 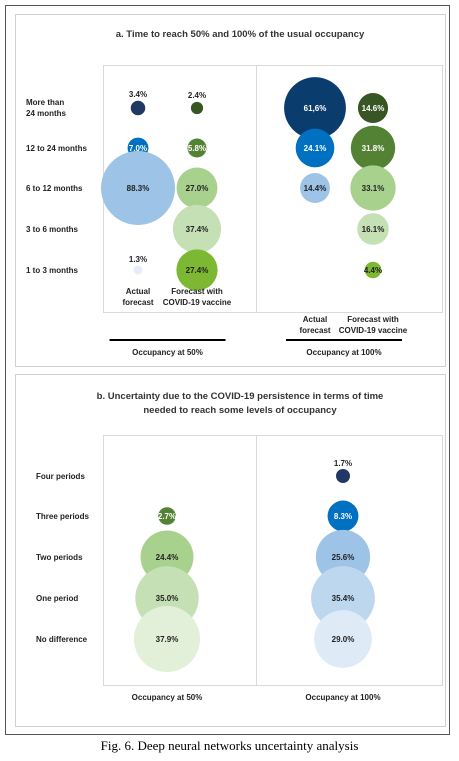 I want to click on bubble-label: 1.3%, so click(x=138, y=259).